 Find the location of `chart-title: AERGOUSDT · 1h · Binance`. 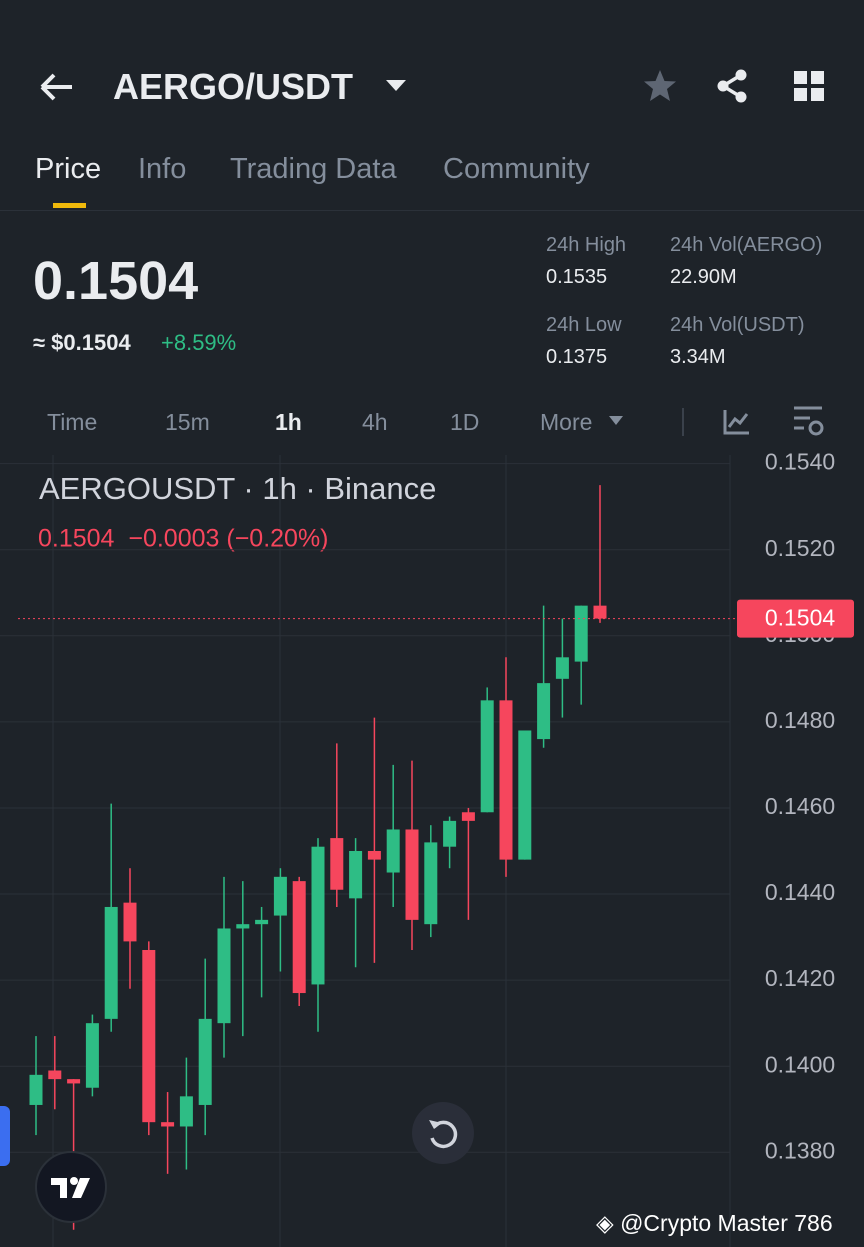

chart-title: AERGOUSDT · 1h · Binance is located at coordinates (237, 488).